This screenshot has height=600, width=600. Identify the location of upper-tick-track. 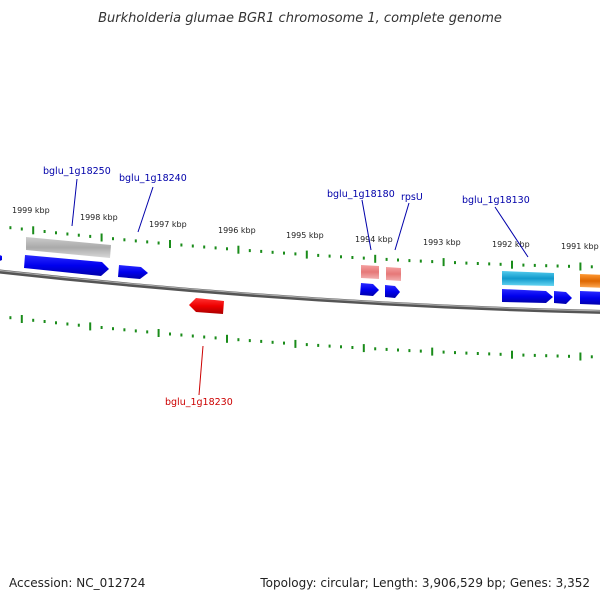
(301, 248).